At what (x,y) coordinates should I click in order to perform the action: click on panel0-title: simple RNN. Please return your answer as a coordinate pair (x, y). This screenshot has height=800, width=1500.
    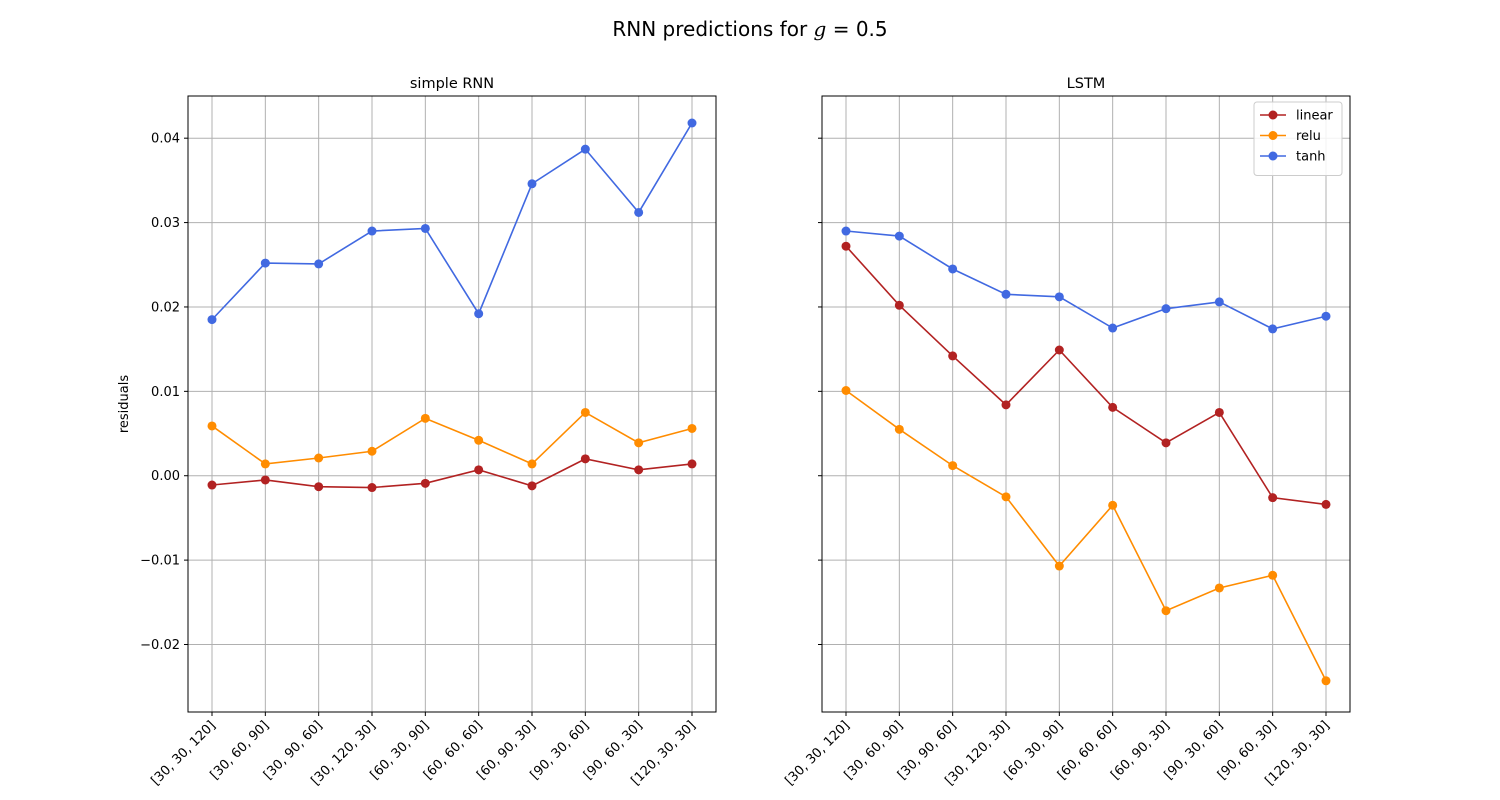
    Looking at the image, I should click on (452, 84).